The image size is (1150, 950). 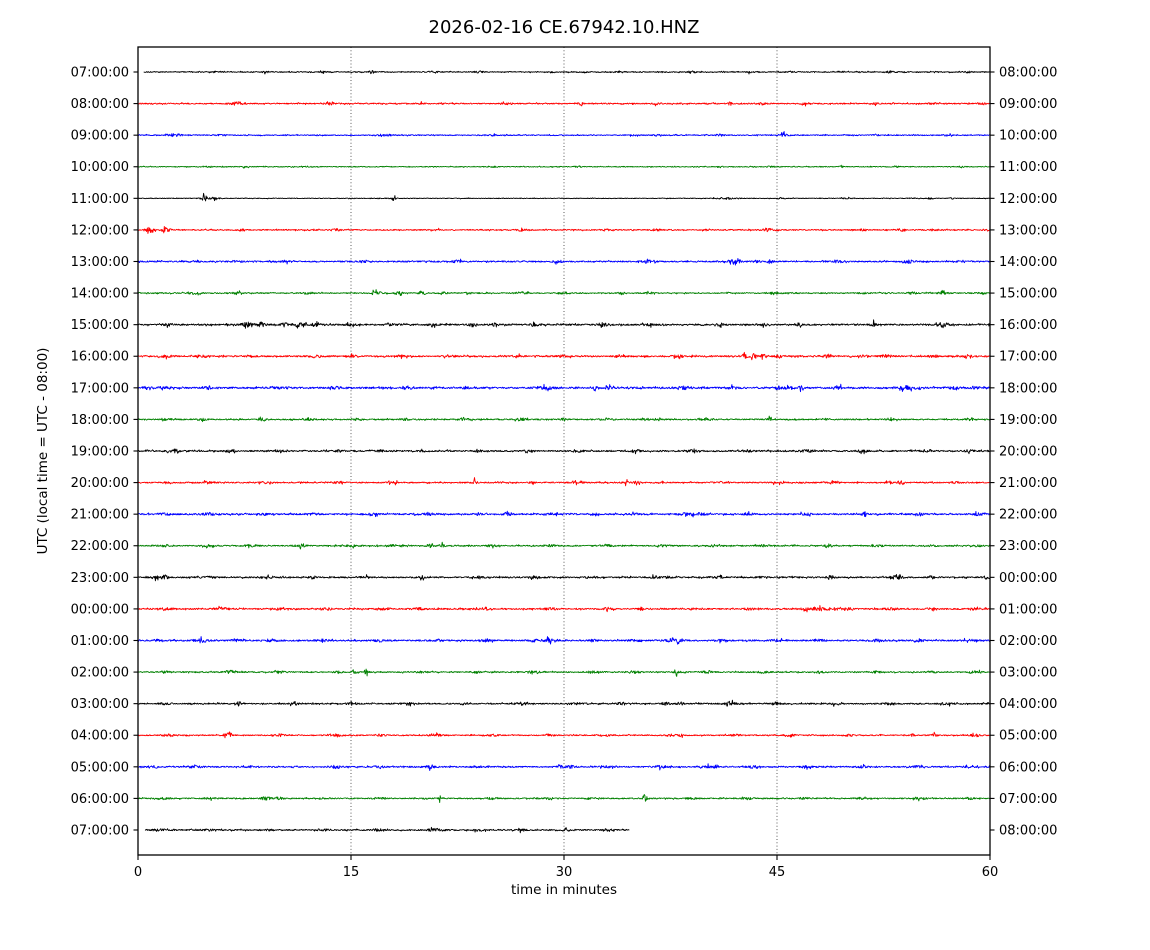 What do you see at coordinates (1028, 199) in the screenshot?
I see `row-label-local: 12:00:00` at bounding box center [1028, 199].